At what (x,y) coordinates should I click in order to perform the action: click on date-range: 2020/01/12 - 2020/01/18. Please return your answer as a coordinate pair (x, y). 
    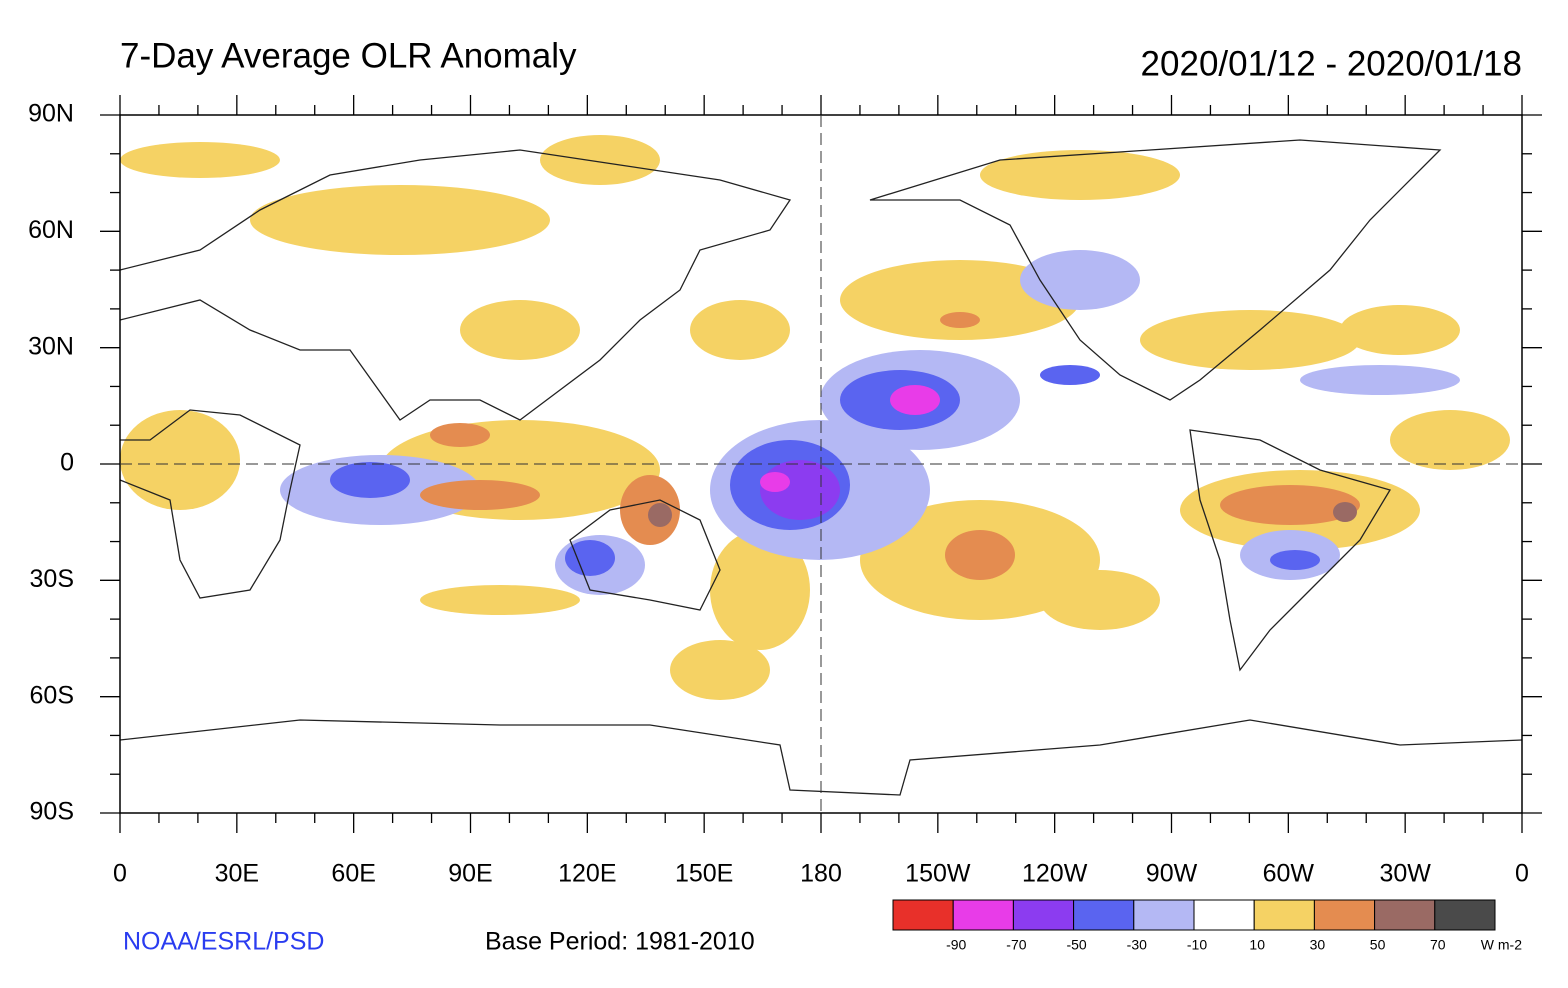
    Looking at the image, I should click on (1331, 63).